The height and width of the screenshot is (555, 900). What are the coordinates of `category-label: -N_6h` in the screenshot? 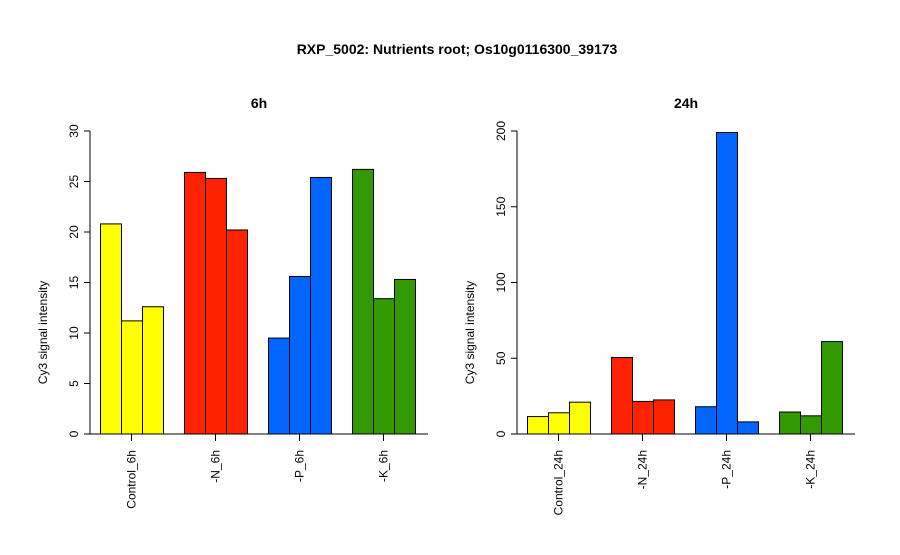 It's located at (216, 466).